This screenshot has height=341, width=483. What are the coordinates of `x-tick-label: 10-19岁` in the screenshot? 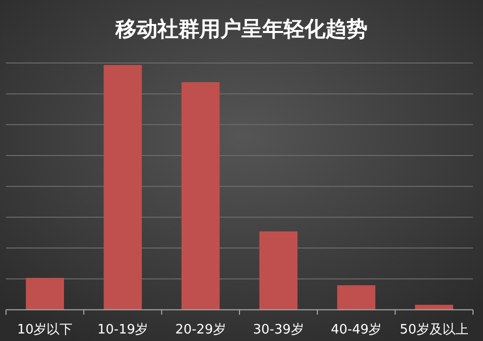 It's located at (122, 330).